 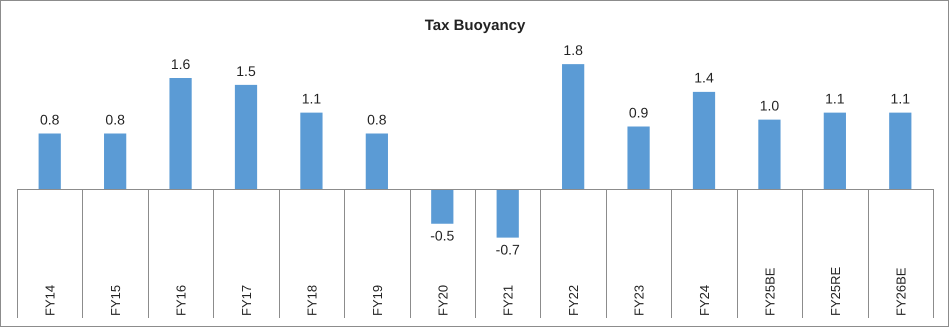 What do you see at coordinates (704, 300) in the screenshot?
I see `x-tick-label: FY24` at bounding box center [704, 300].